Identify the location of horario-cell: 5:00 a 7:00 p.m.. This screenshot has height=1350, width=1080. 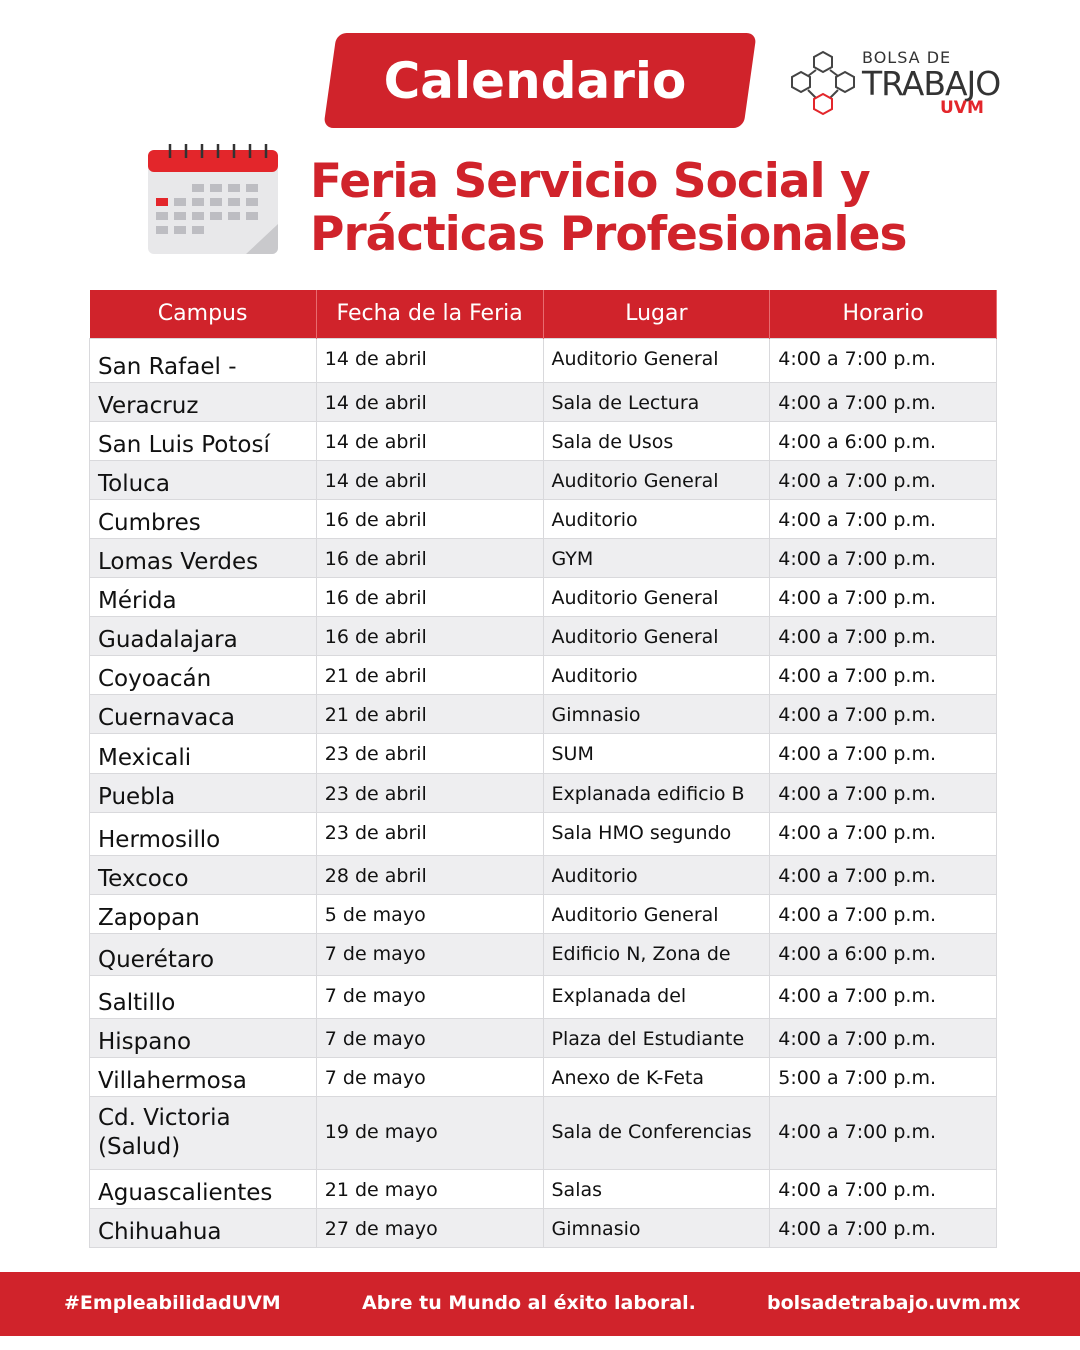
(883, 1076).